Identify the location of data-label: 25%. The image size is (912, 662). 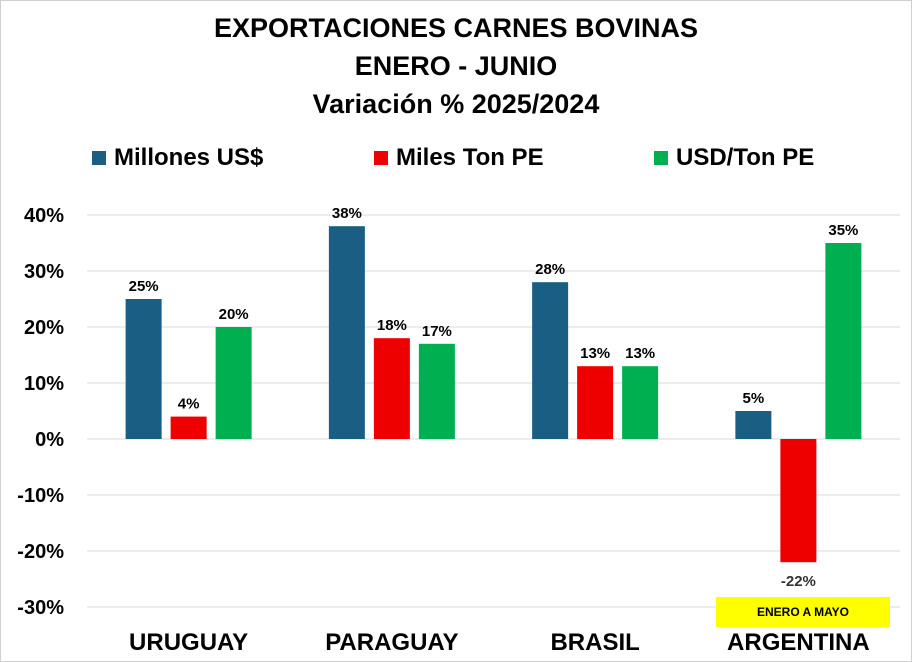
(144, 286).